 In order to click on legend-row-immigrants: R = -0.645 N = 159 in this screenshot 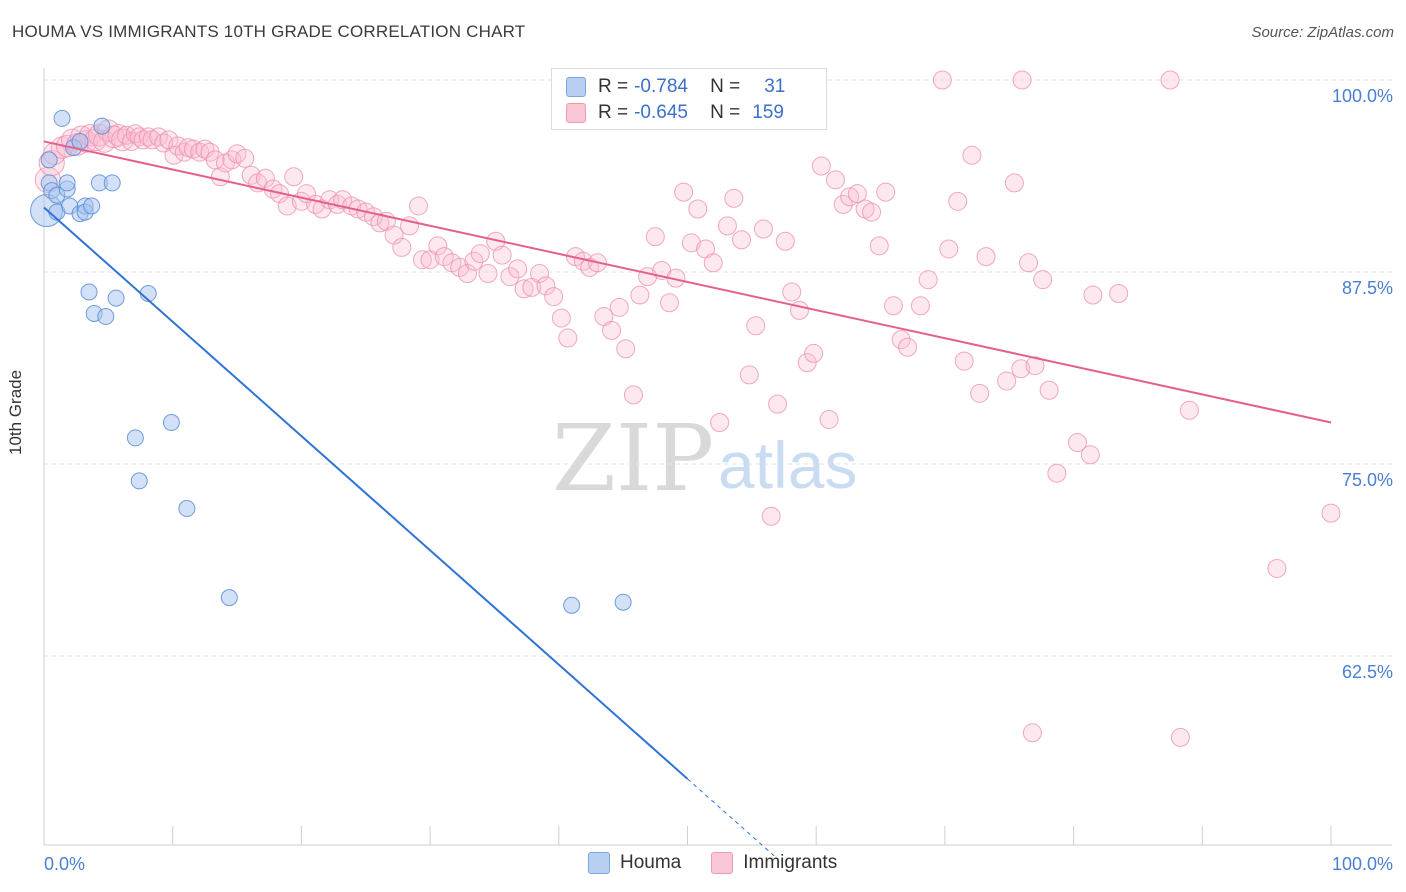, I will do `click(675, 113)`.